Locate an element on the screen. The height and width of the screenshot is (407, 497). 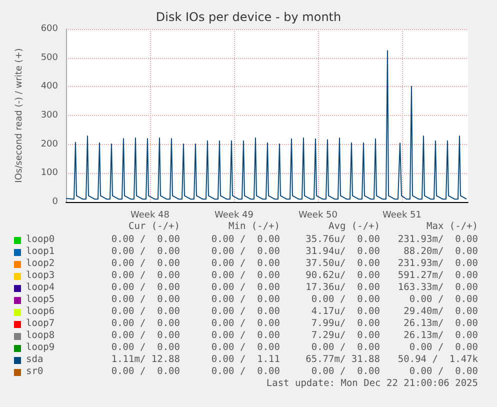
text: Cur (-/+) is located at coordinates (154, 227).